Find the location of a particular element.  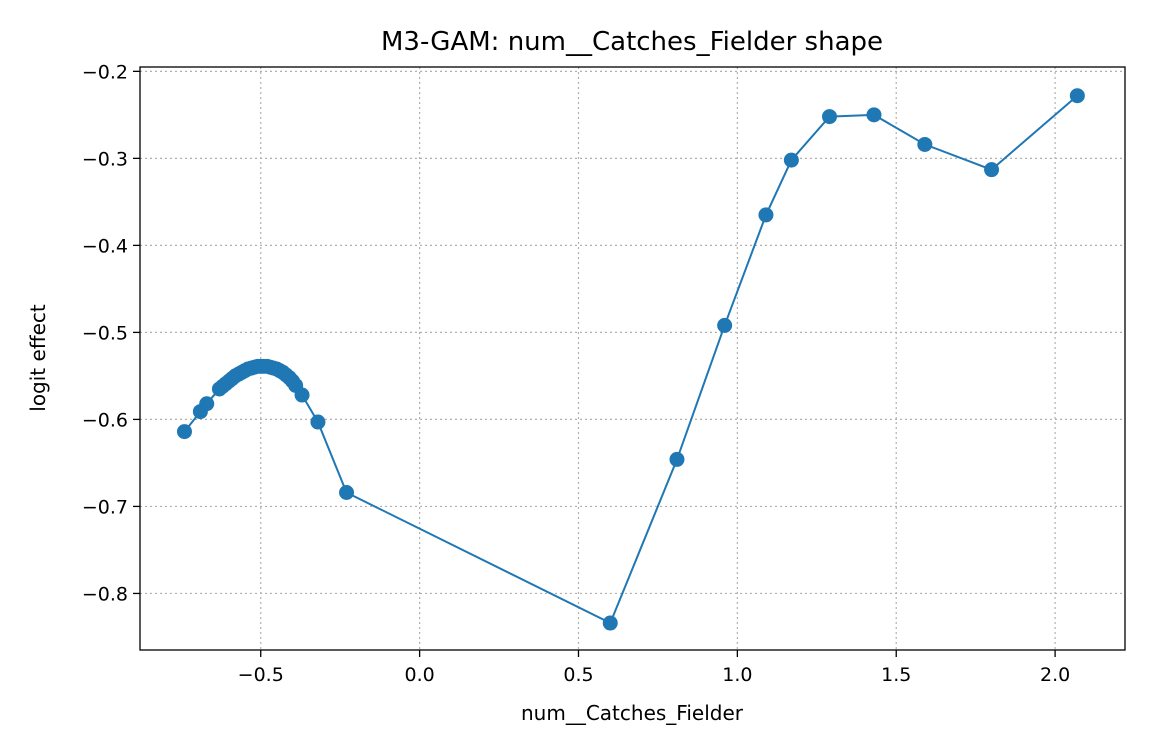

y-tick-label: −0.7 is located at coordinates (105, 507).